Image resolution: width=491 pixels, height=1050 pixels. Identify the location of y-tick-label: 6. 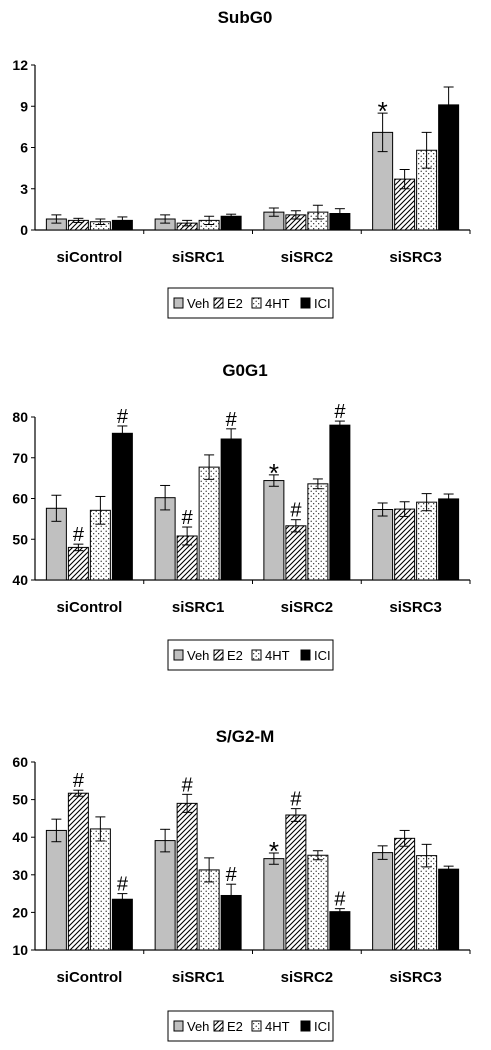
(24, 148).